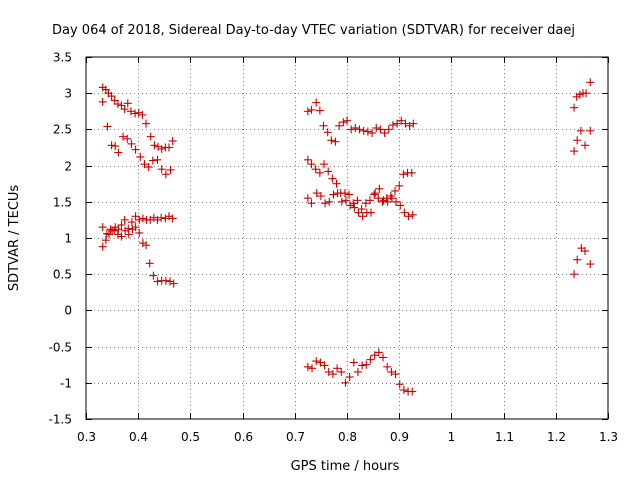 The width and height of the screenshot is (640, 480). Describe the element at coordinates (68, 239) in the screenshot. I see `y-tick-label: 1` at that location.